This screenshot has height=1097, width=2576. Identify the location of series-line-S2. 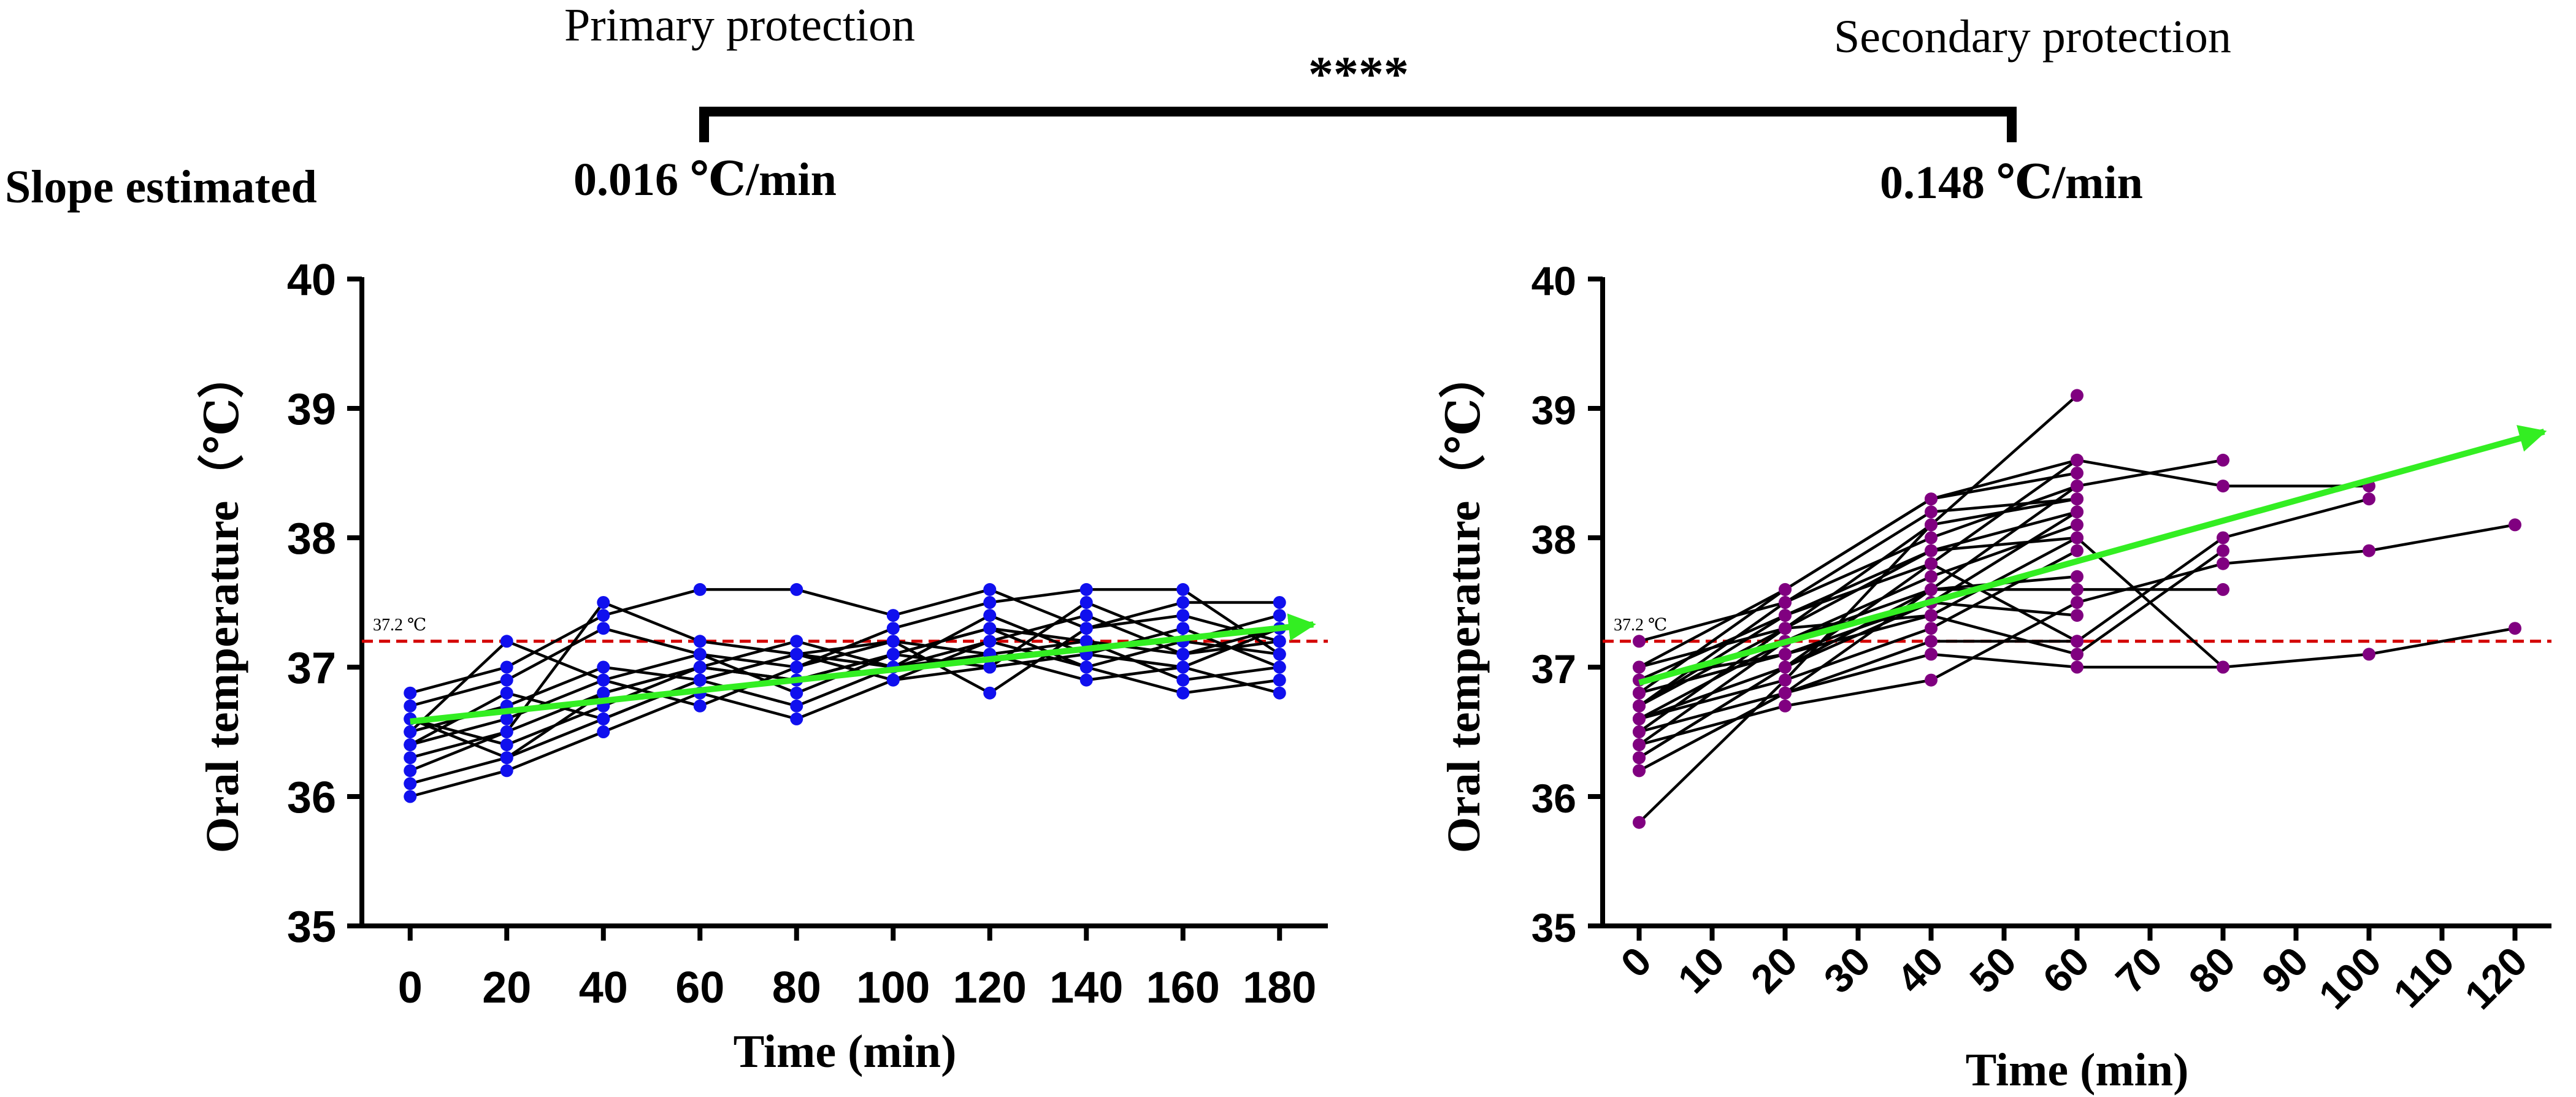
(845, 712).